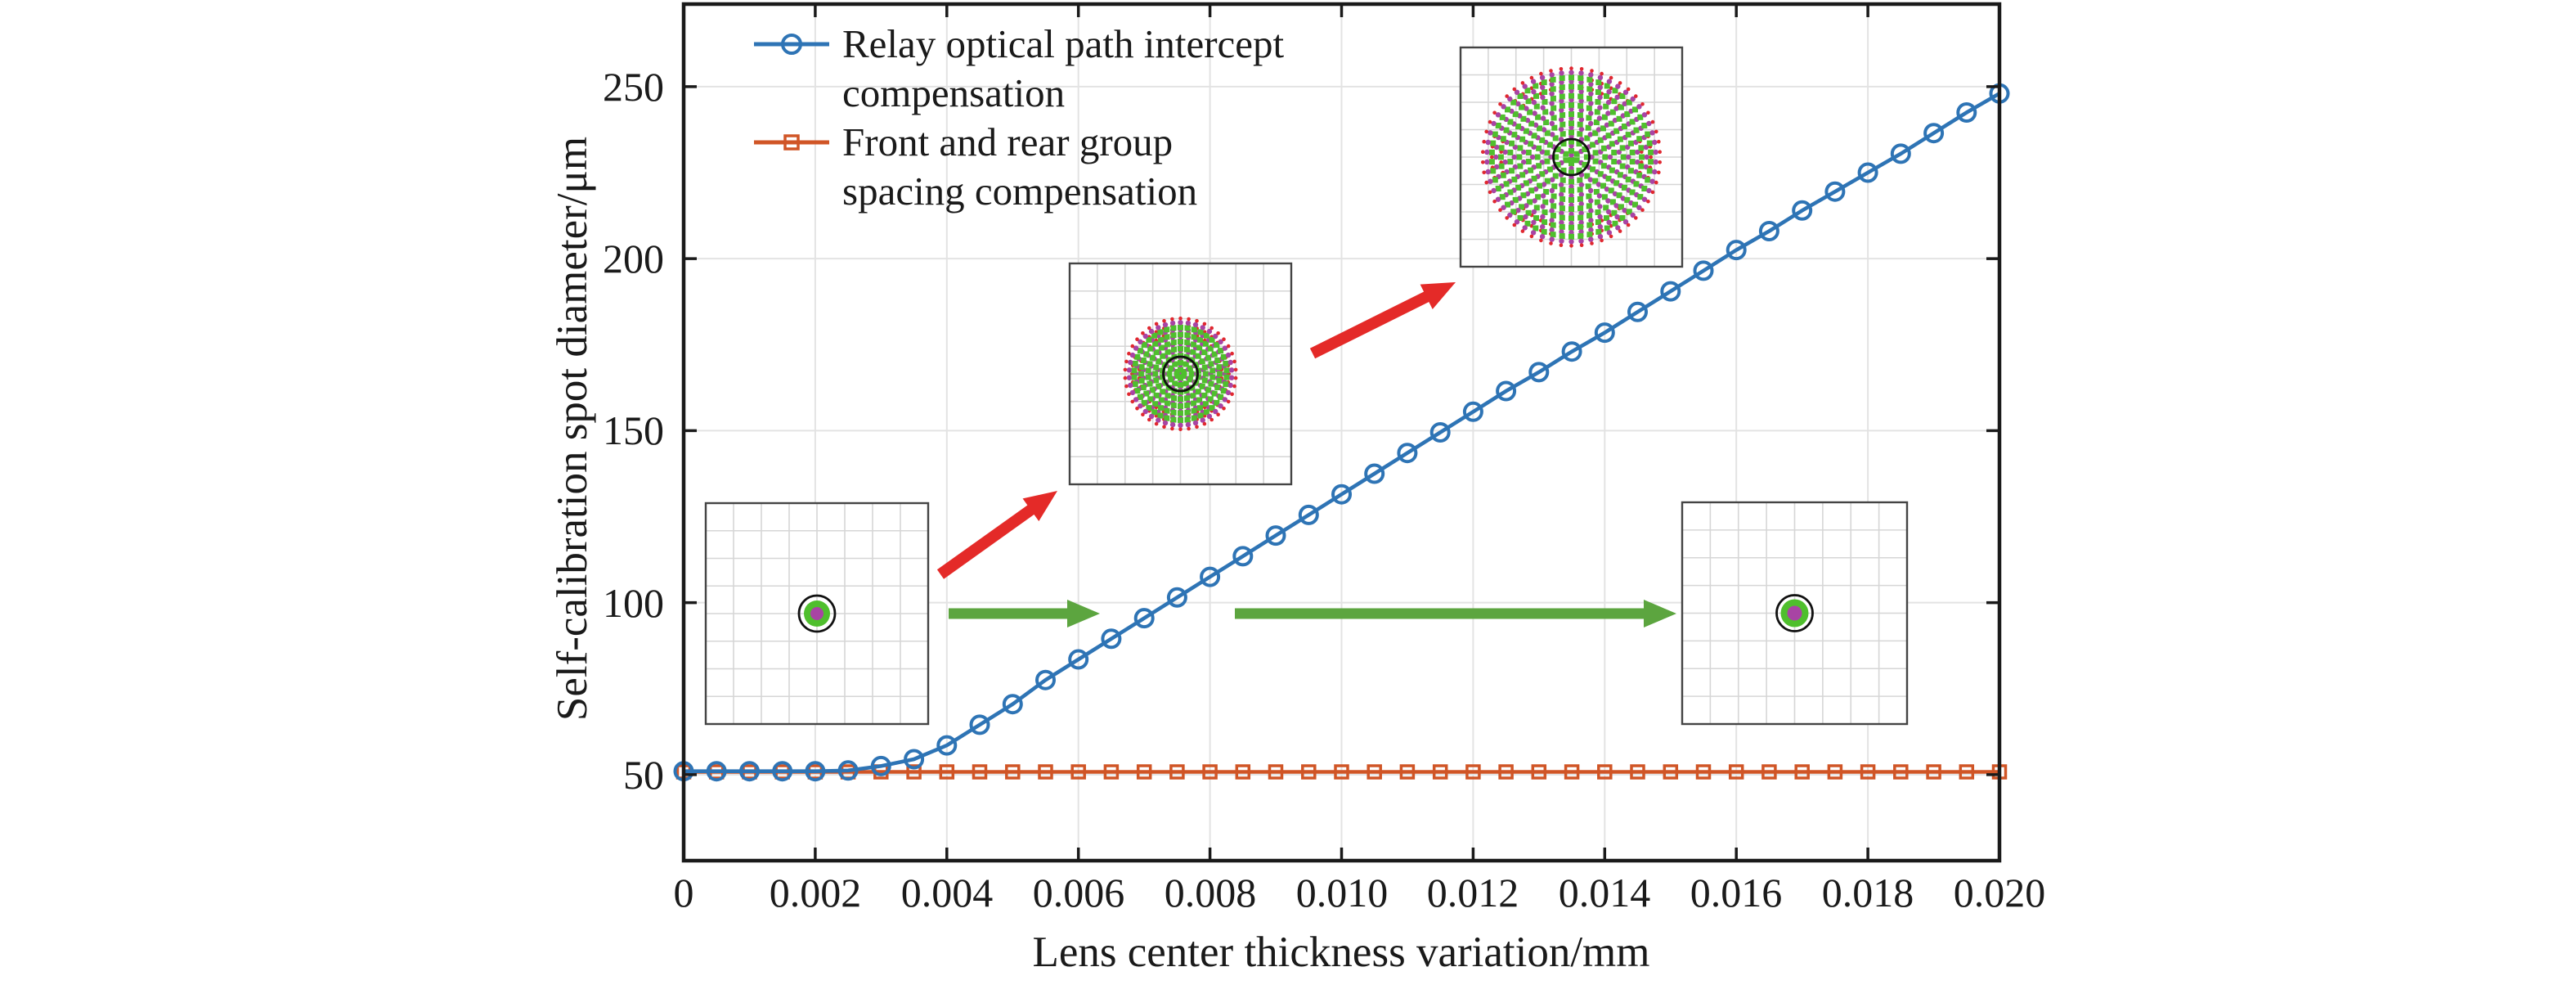 The width and height of the screenshot is (2576, 985). I want to click on x-tick-label: 0.002, so click(816, 892).